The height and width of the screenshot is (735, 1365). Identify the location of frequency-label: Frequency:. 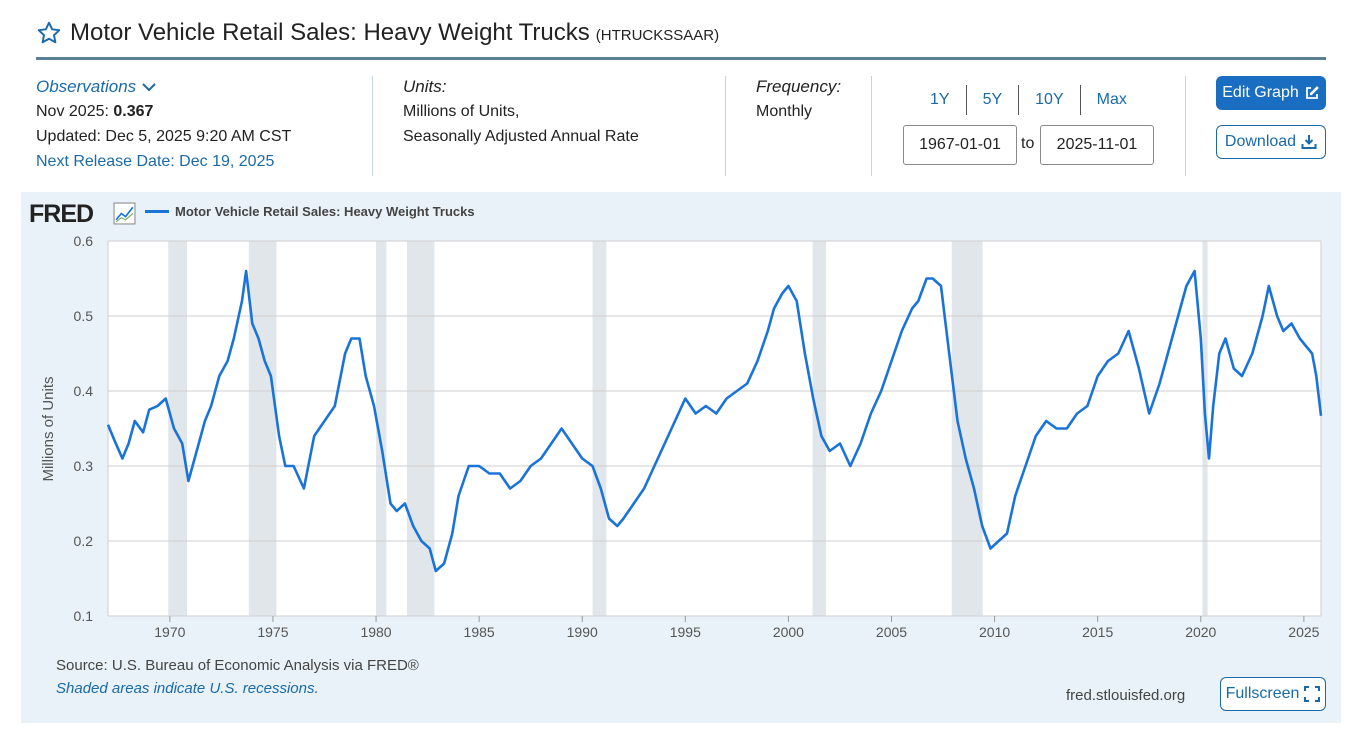
(799, 86).